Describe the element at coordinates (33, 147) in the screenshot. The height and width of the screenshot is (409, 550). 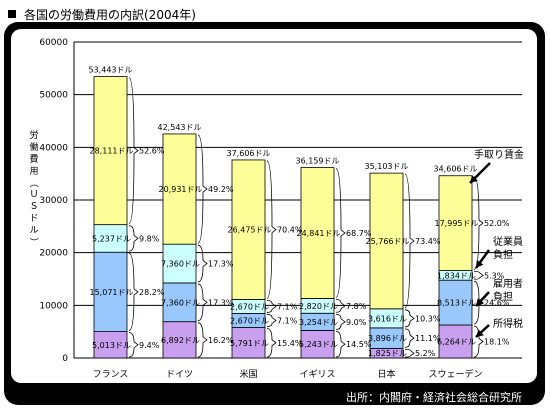
I see `y-axis-label-char-1: 働` at that location.